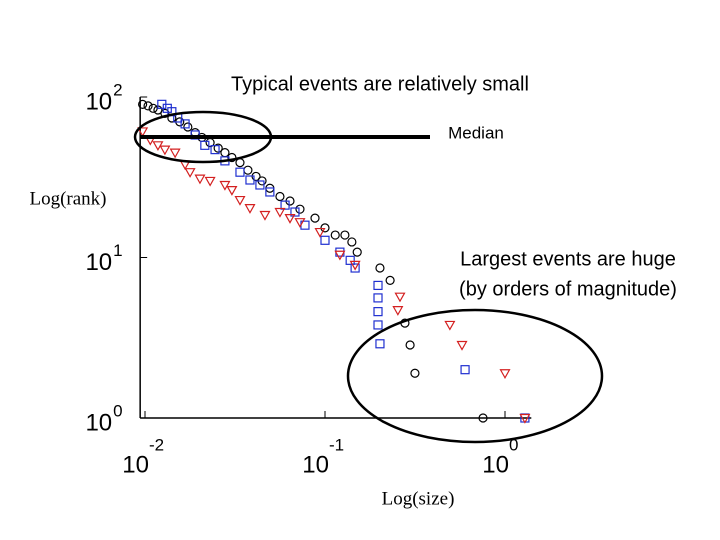 The width and height of the screenshot is (720, 540). What do you see at coordinates (336, 444) in the screenshot?
I see `x-tick-exponent: -1` at bounding box center [336, 444].